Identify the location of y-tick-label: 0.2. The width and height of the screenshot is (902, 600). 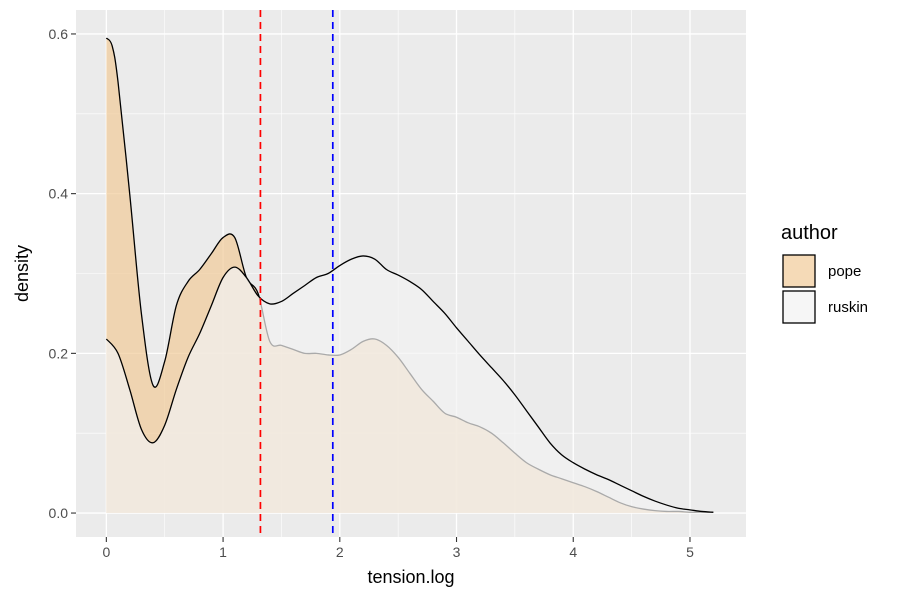
(59, 353).